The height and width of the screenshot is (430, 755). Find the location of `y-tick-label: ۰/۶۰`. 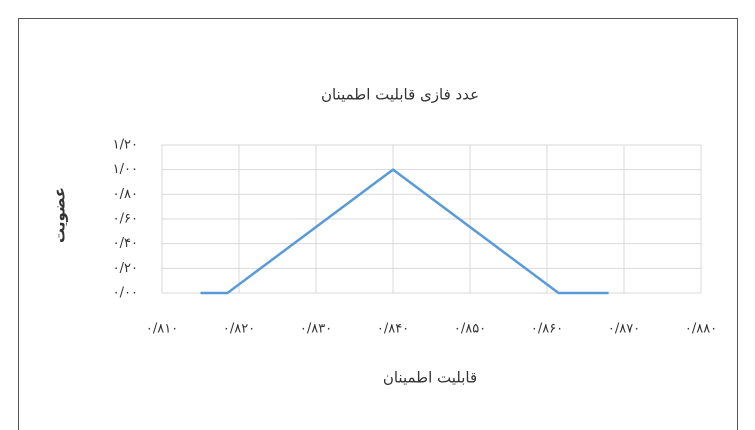

y-tick-label: ۰/۶۰ is located at coordinates (125, 219).